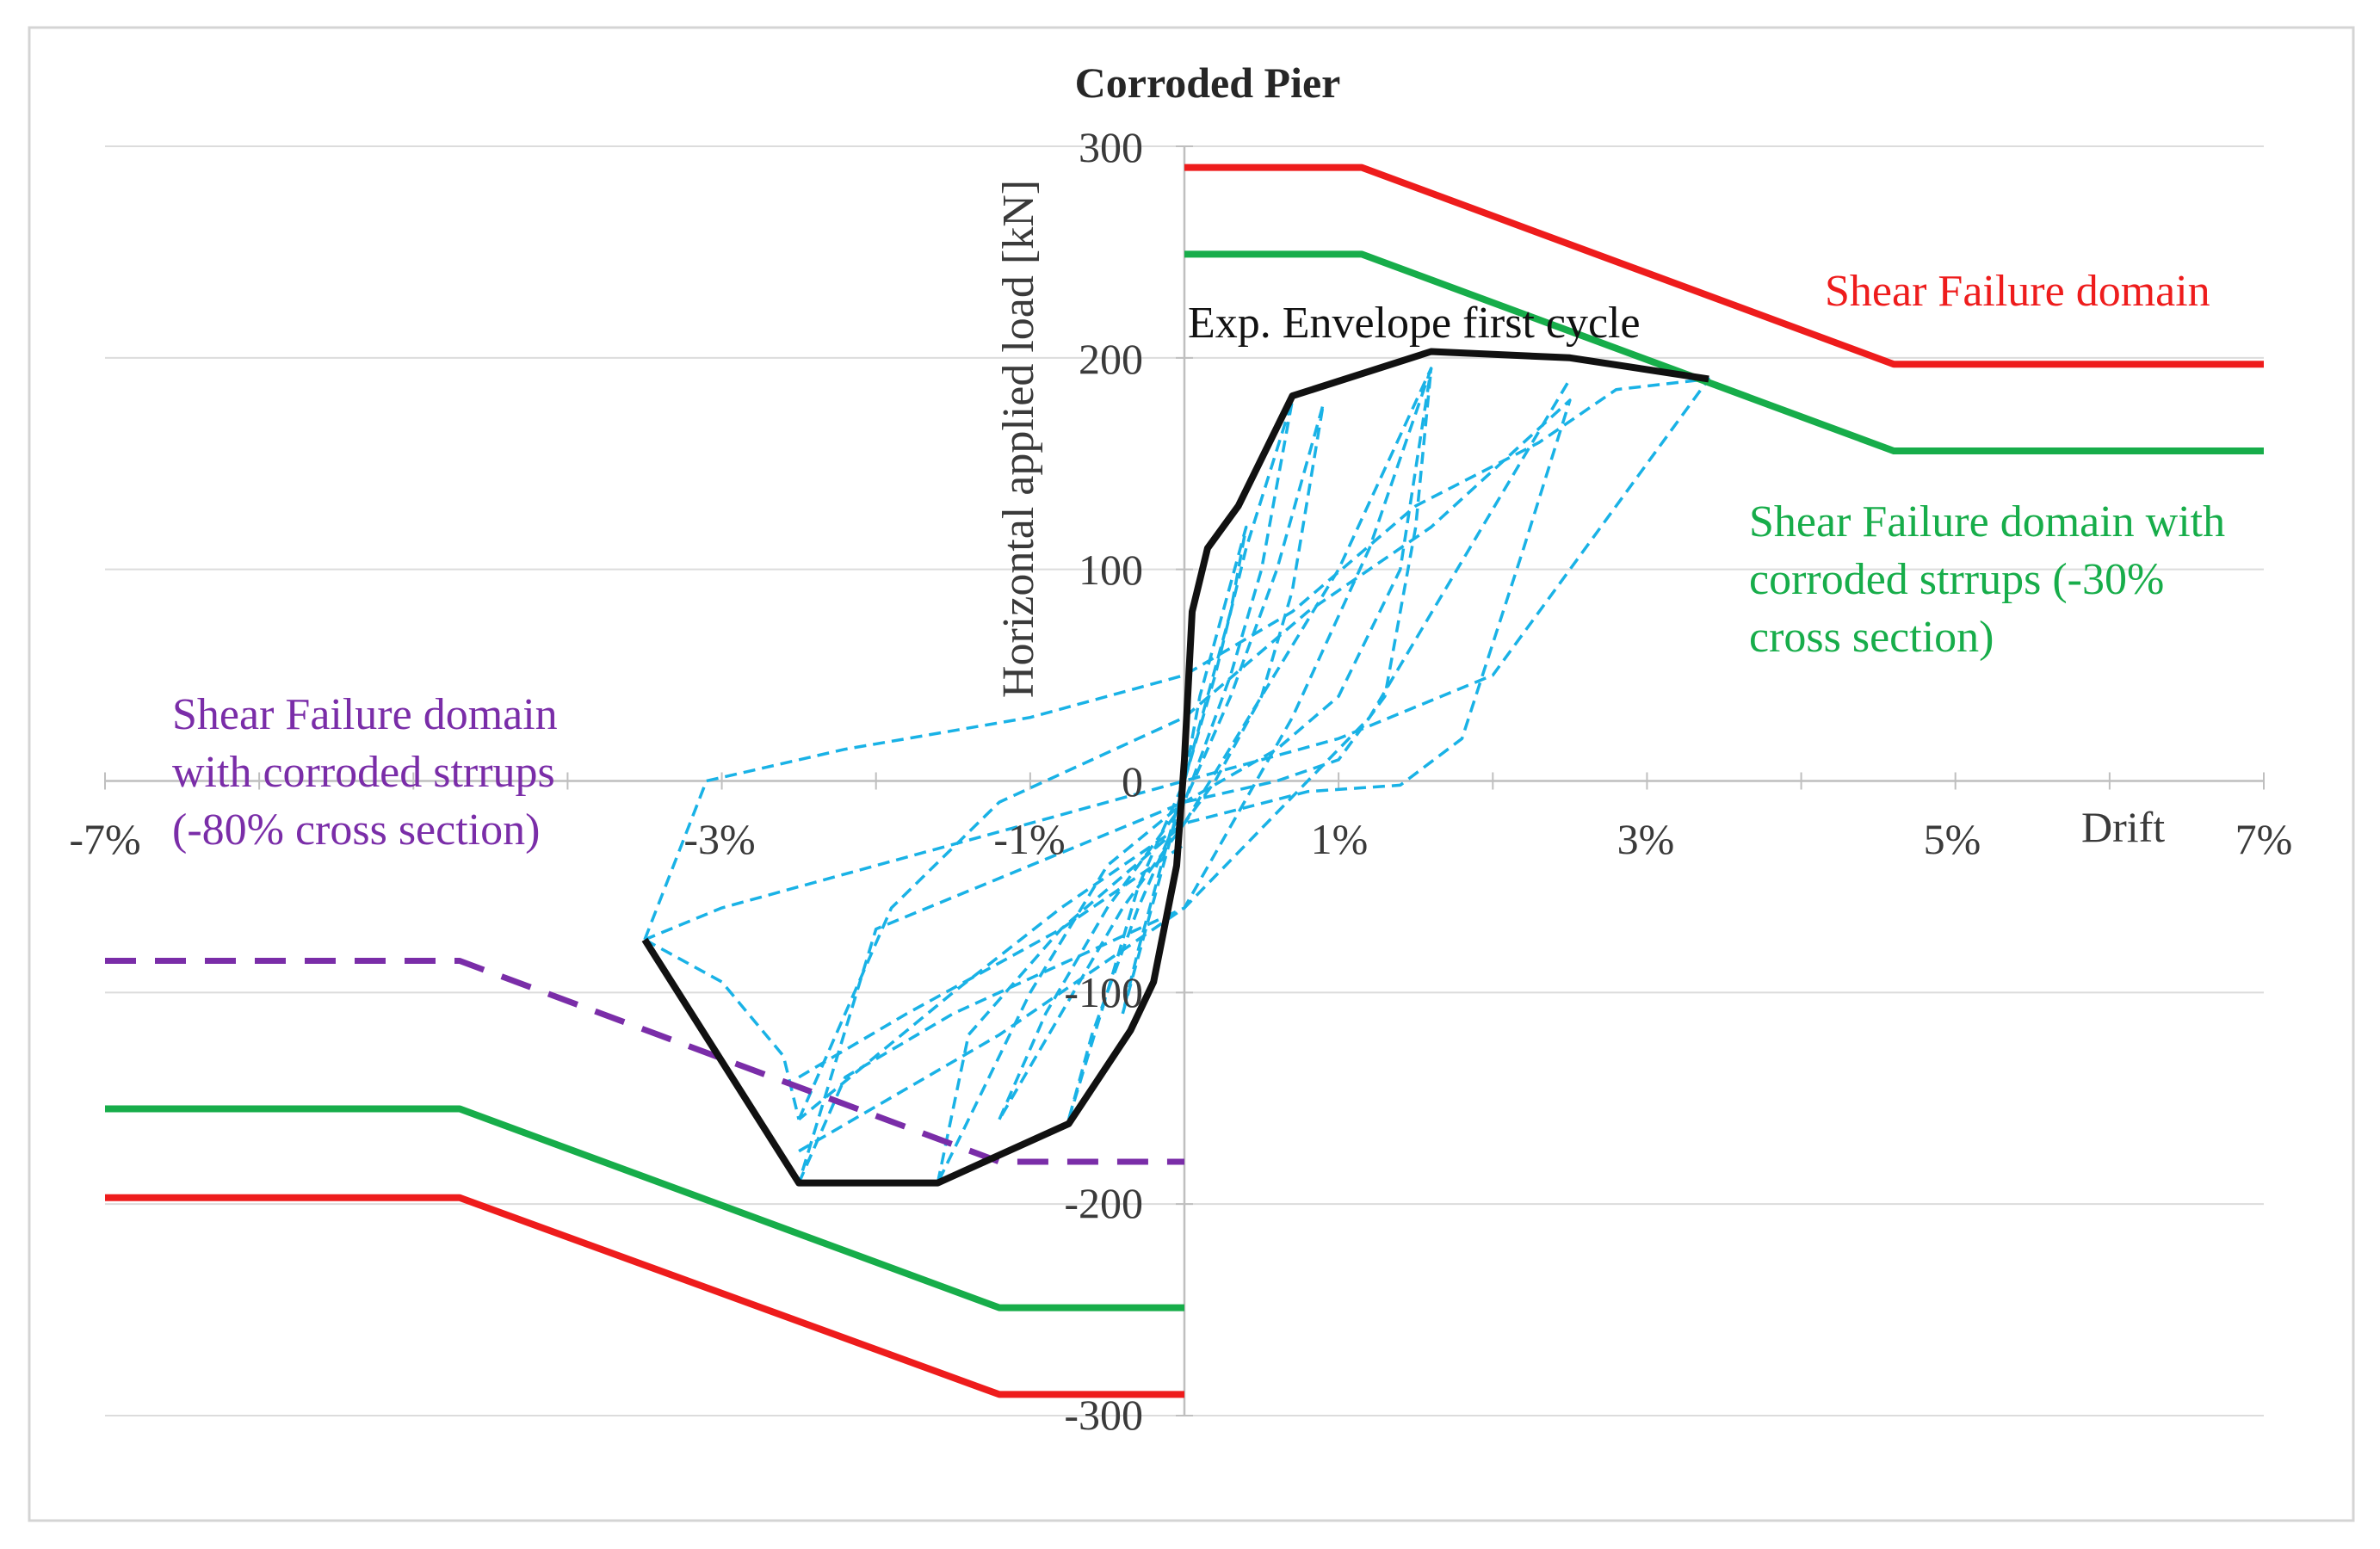 This screenshot has height=1549, width=2380. Describe the element at coordinates (356, 830) in the screenshot. I see `annotation-shear-80-line3: (-80% cross section)` at that location.